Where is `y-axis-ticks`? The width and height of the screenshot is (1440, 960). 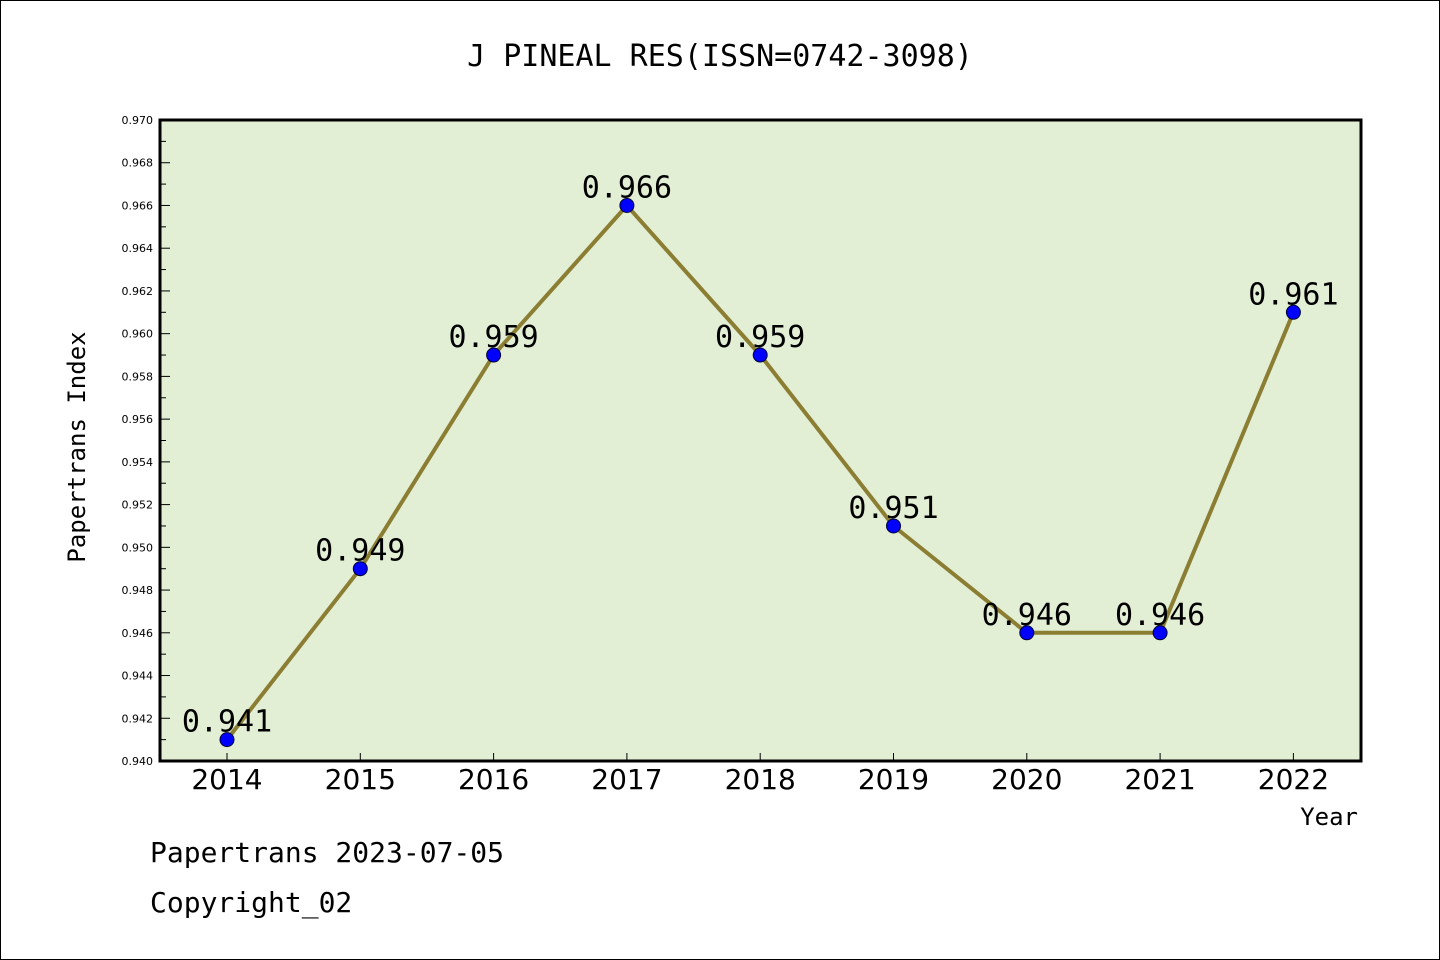
y-axis-ticks is located at coordinates (165, 440).